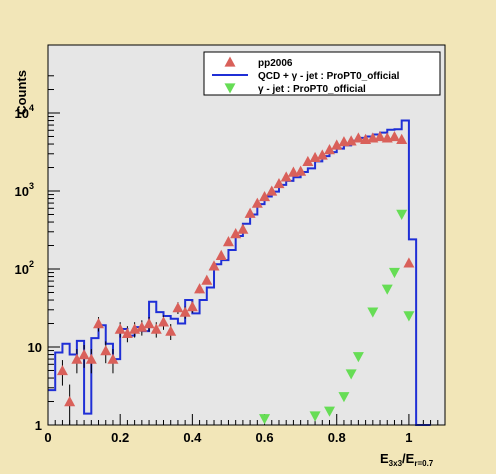 The height and width of the screenshot is (474, 496). Describe the element at coordinates (24, 268) in the screenshot. I see `y-tick-label: 10²` at that location.